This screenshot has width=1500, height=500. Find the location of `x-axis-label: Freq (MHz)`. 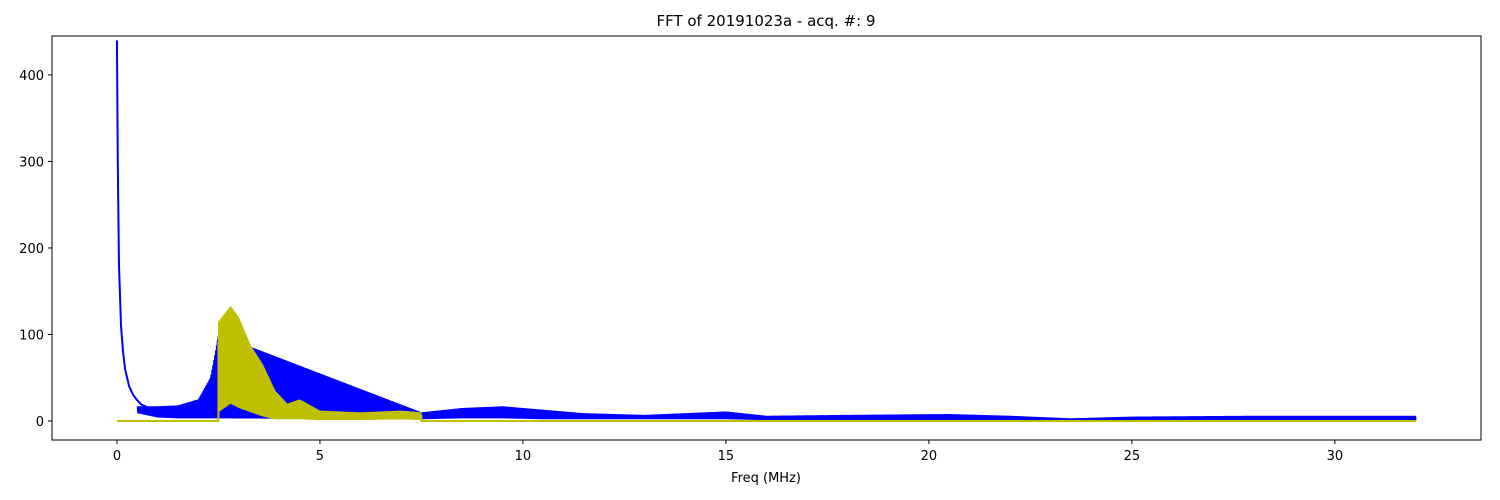

x-axis-label: Freq (MHz) is located at coordinates (766, 478).